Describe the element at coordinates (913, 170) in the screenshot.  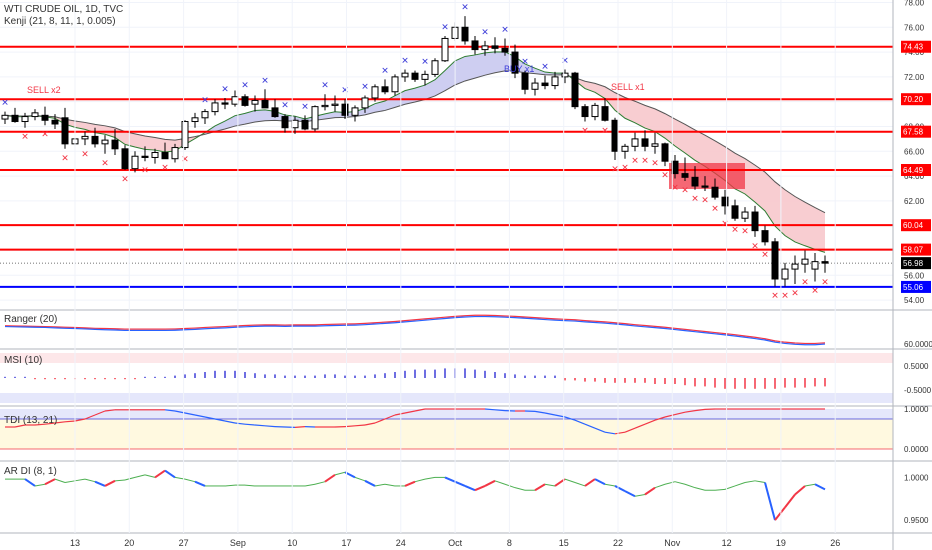
I see `level-price-label: 64.49` at that location.